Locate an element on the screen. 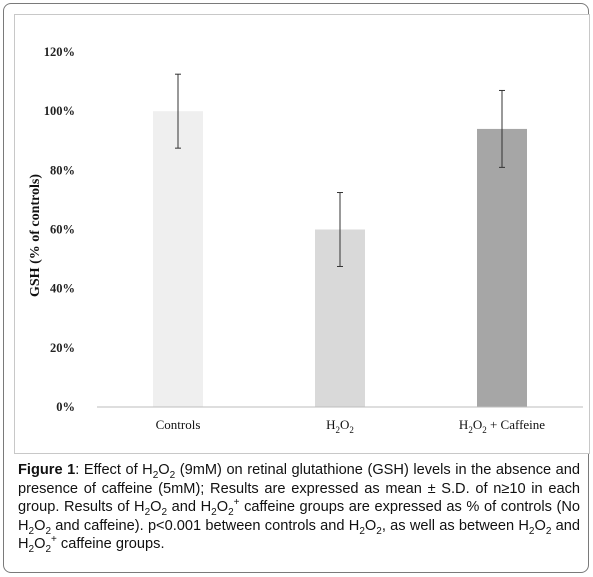 The height and width of the screenshot is (577, 593). y-tick-label: 60% is located at coordinates (62, 230).